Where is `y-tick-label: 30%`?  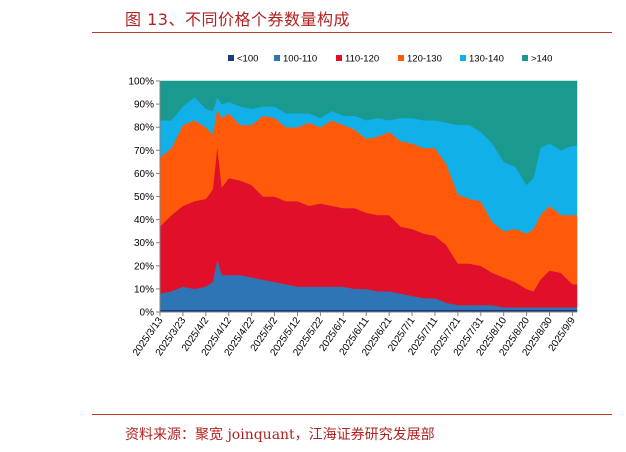 y-tick-label: 30% is located at coordinates (144, 243).